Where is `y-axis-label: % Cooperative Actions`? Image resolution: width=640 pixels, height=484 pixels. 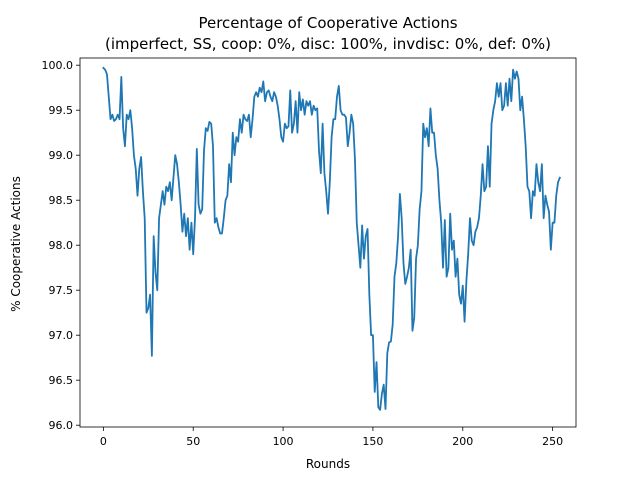
y-axis-label: % Cooperative Actions is located at coordinates (16, 244).